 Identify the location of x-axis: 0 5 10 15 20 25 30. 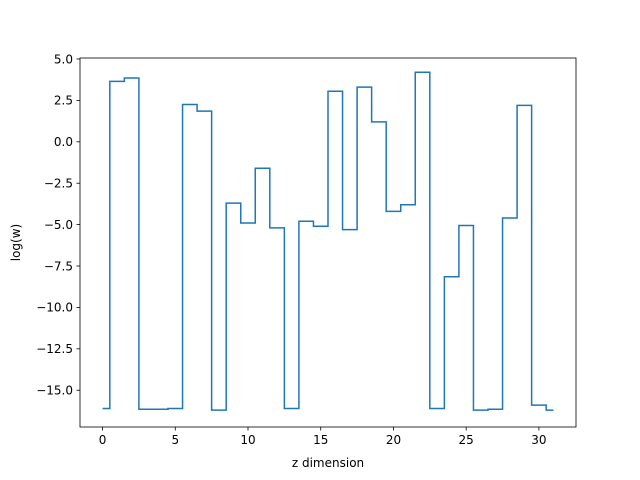
(323, 437).